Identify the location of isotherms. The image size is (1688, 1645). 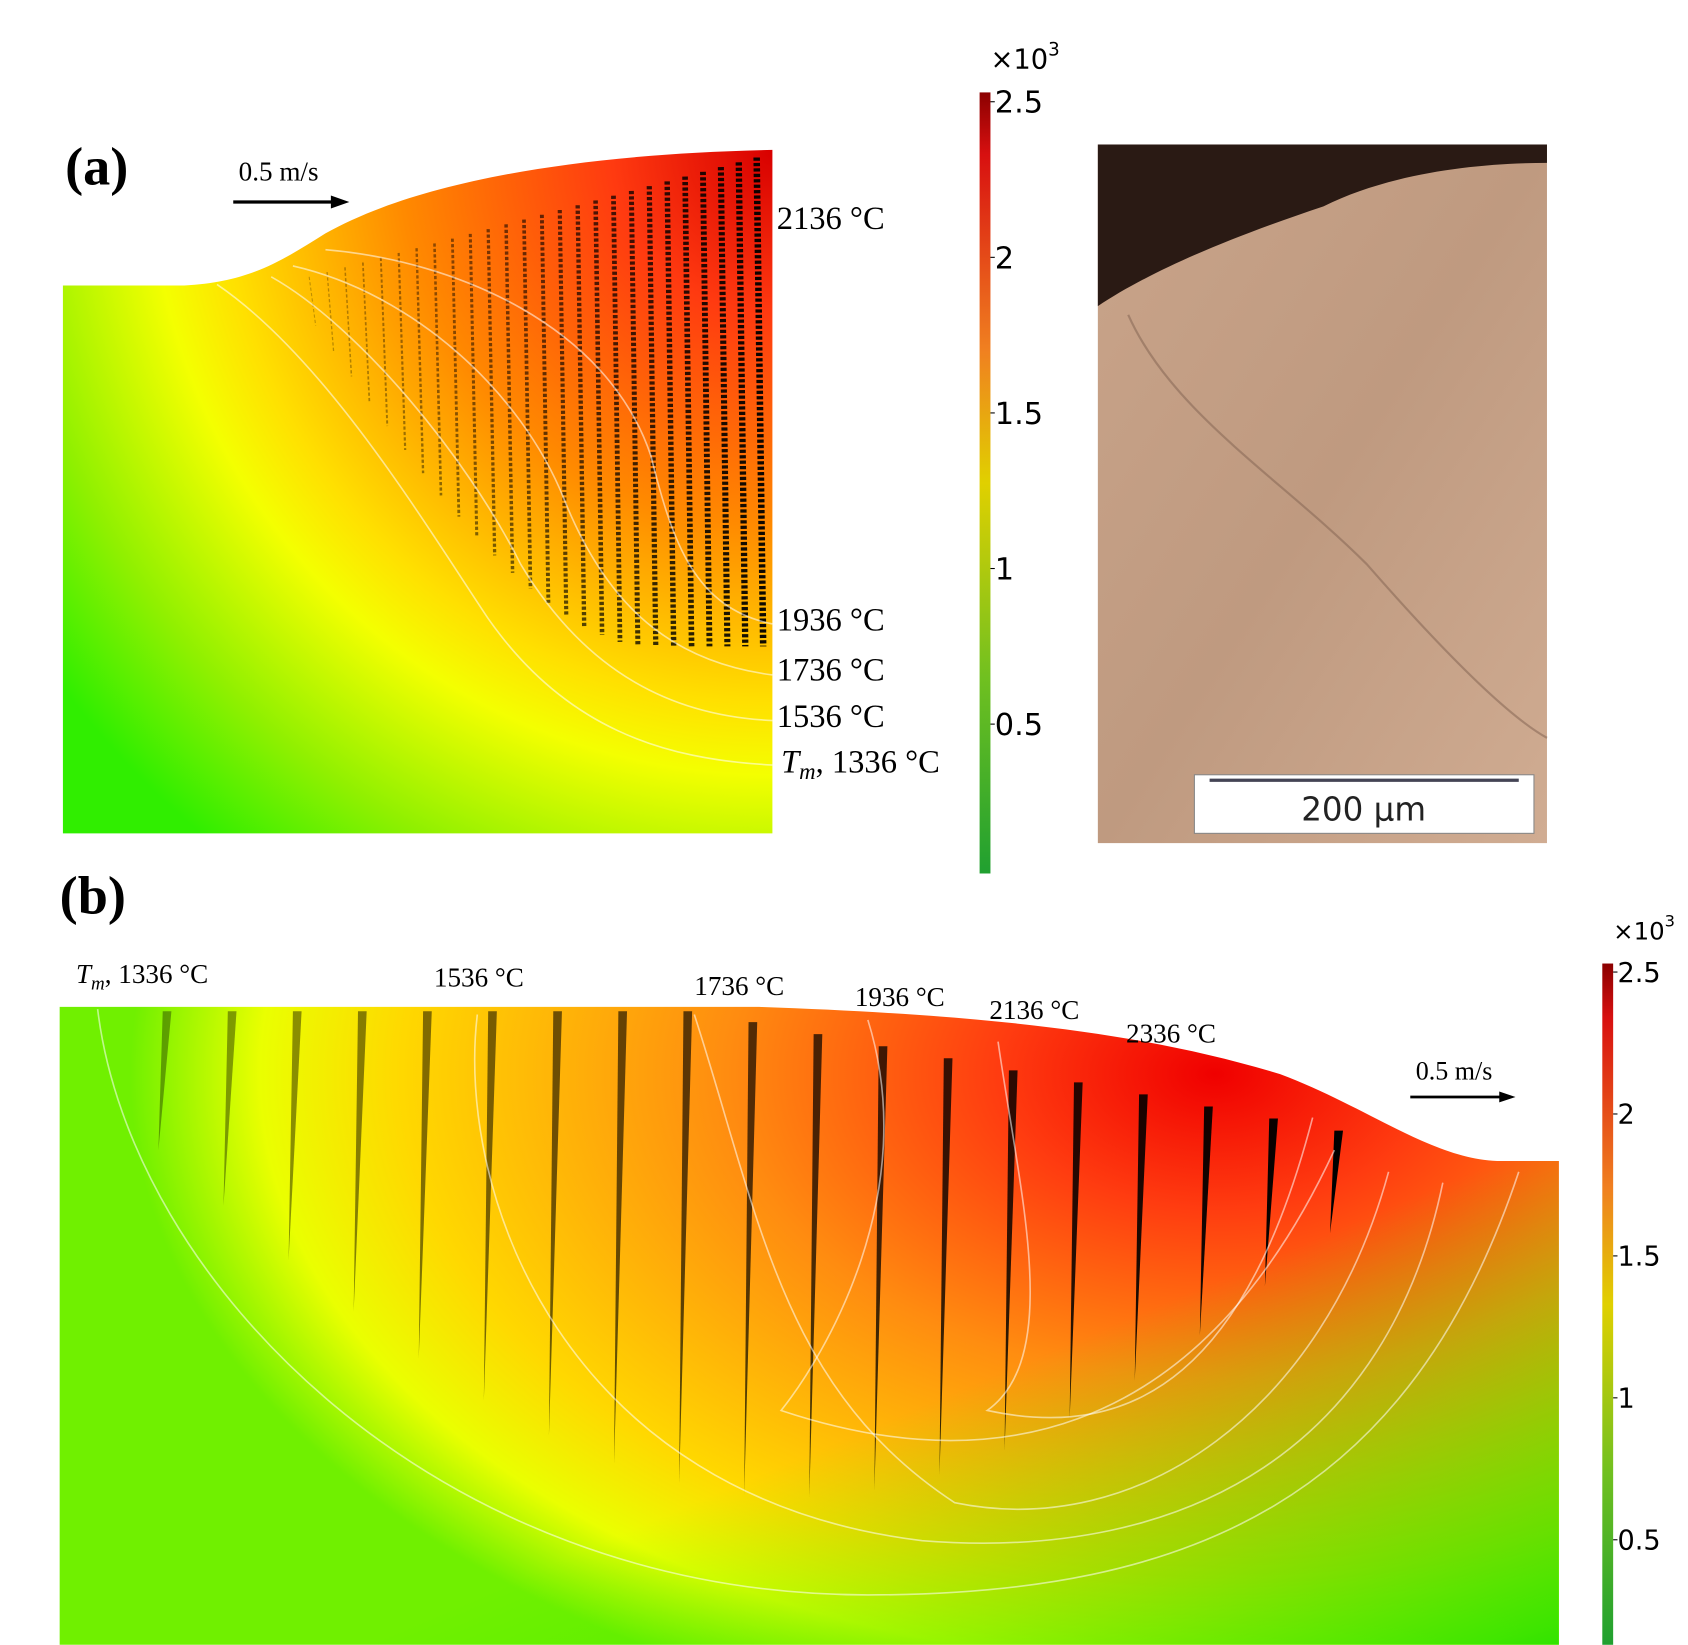
(494, 507).